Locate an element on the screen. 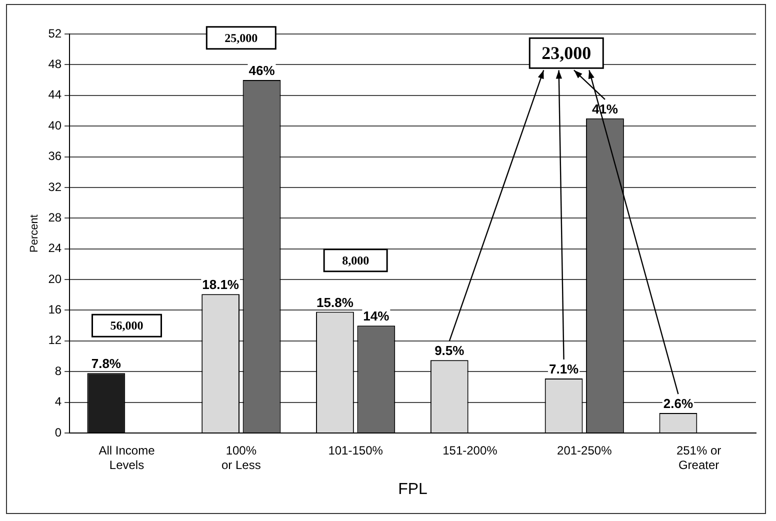 This screenshot has width=776, height=521. x-axis-title: FPL is located at coordinates (413, 489).